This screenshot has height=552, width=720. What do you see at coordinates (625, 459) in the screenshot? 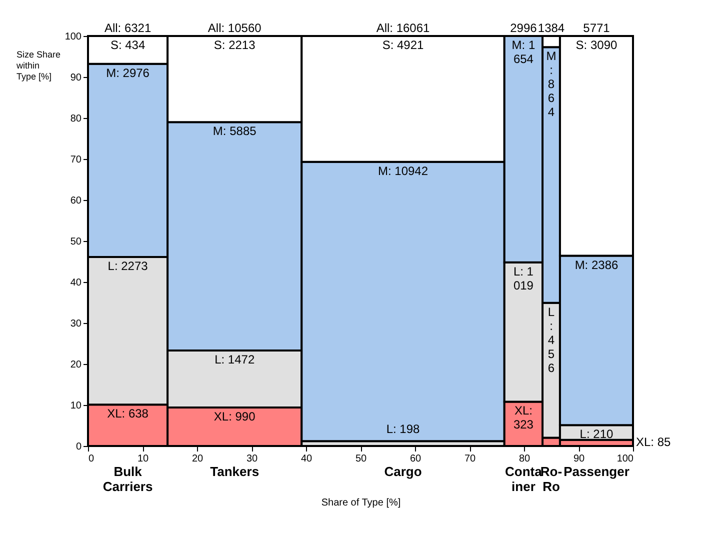
I see `x-tick-label: 100` at bounding box center [625, 459].